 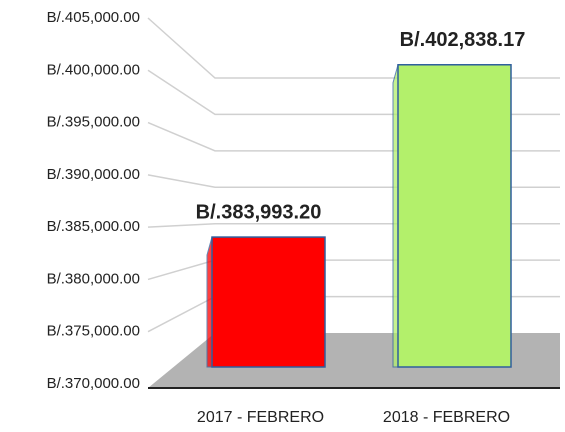 What do you see at coordinates (93, 331) in the screenshot?
I see `y-tick-label: B/.375,000.00` at bounding box center [93, 331].